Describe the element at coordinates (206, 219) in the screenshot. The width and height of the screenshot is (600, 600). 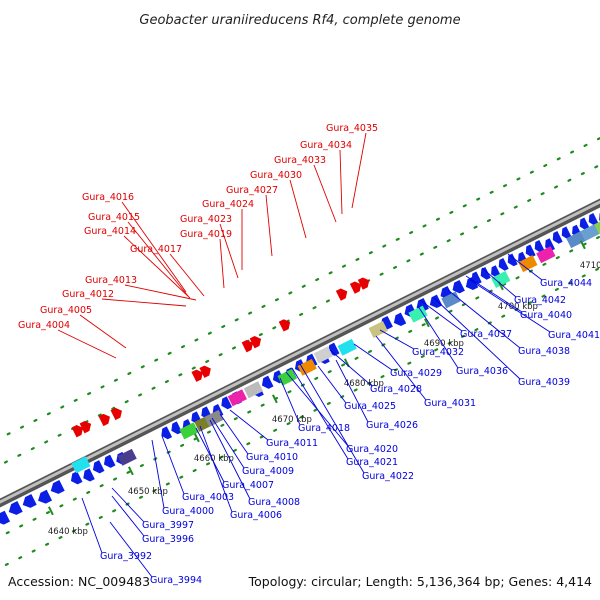
I see `gene-label-Gura_4023: Gura_4023` at that location.